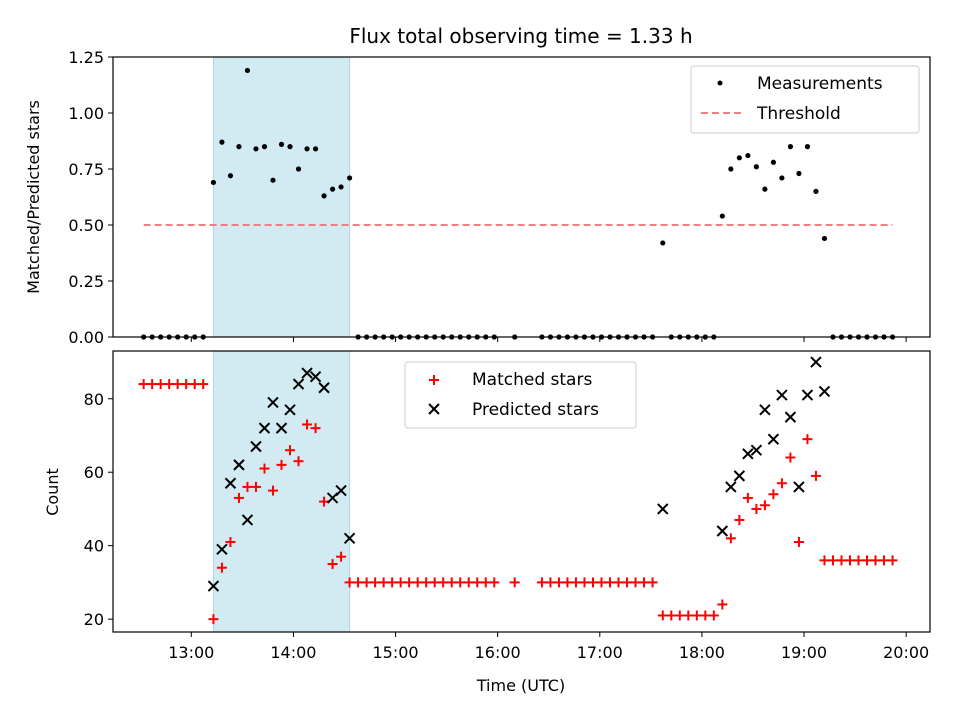 The width and height of the screenshot is (960, 720). What do you see at coordinates (86, 337) in the screenshot?
I see `top-y-tick-label: 0.00` at bounding box center [86, 337].